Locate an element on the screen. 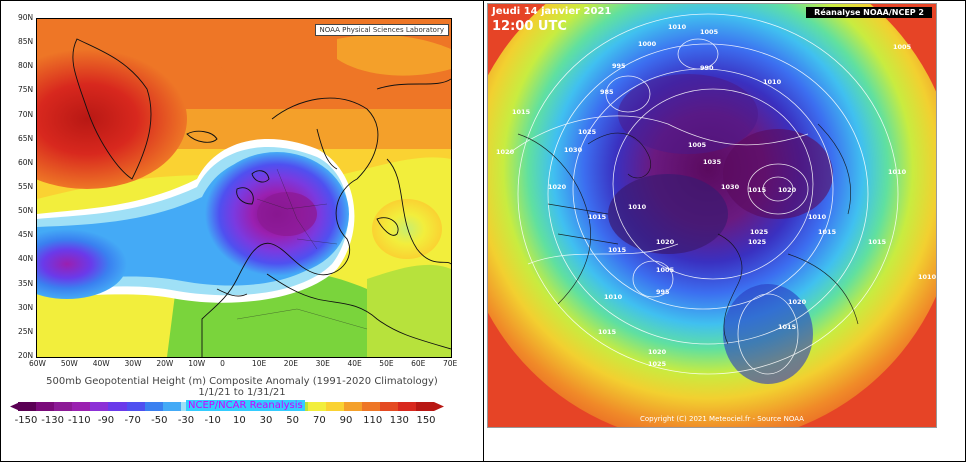  longitude-label: 60E is located at coordinates (418, 363).